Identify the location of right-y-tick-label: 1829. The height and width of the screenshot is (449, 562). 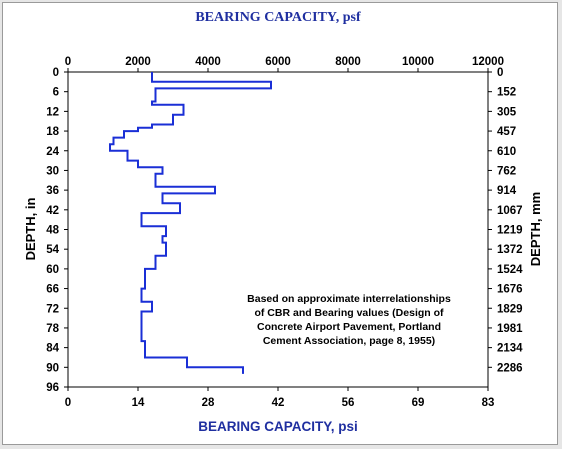
(510, 309).